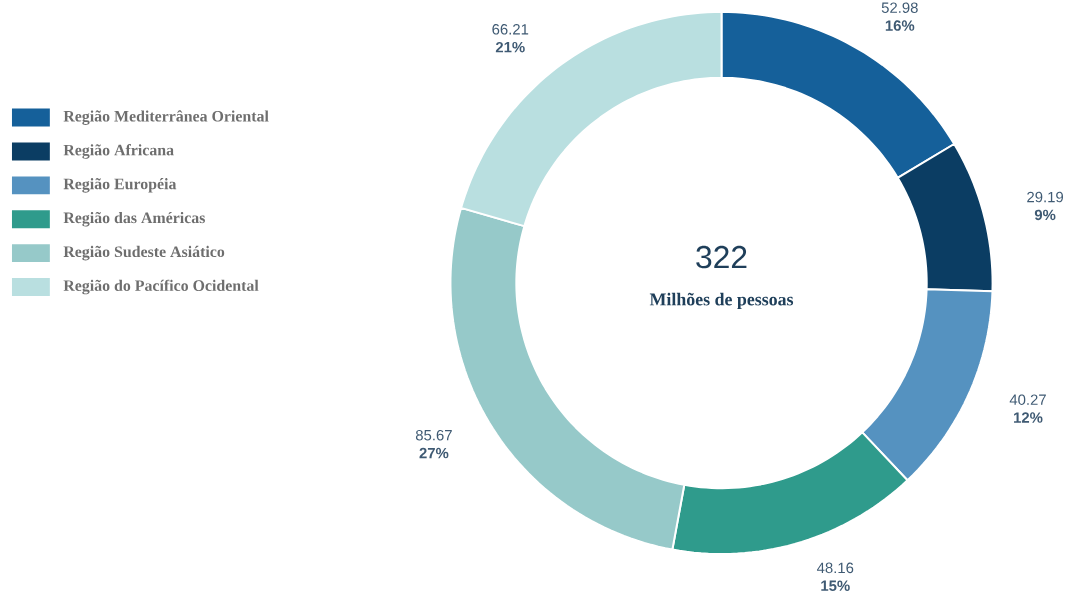  I want to click on text: 322, so click(721, 257).